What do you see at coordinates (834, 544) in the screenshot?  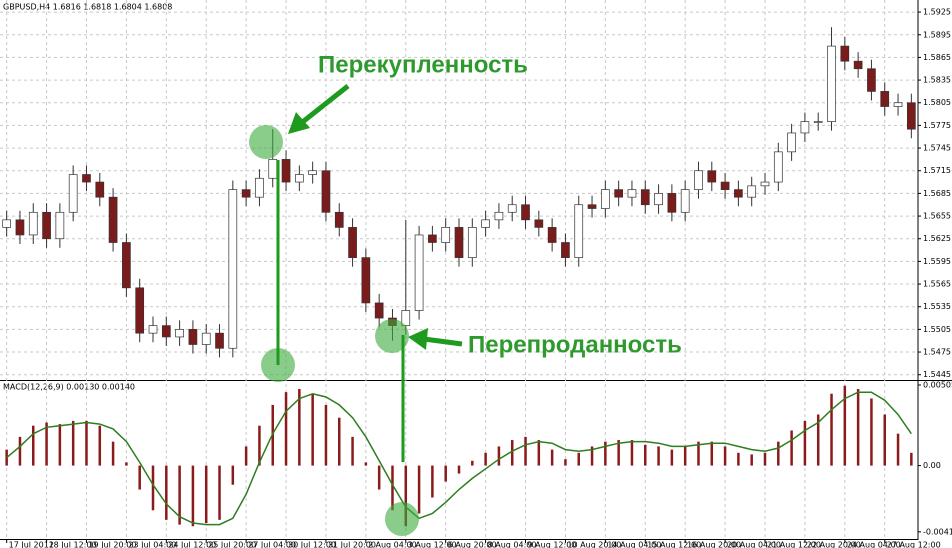 I see `x-tick-label: 22 Aug 20:00` at bounding box center [834, 544].